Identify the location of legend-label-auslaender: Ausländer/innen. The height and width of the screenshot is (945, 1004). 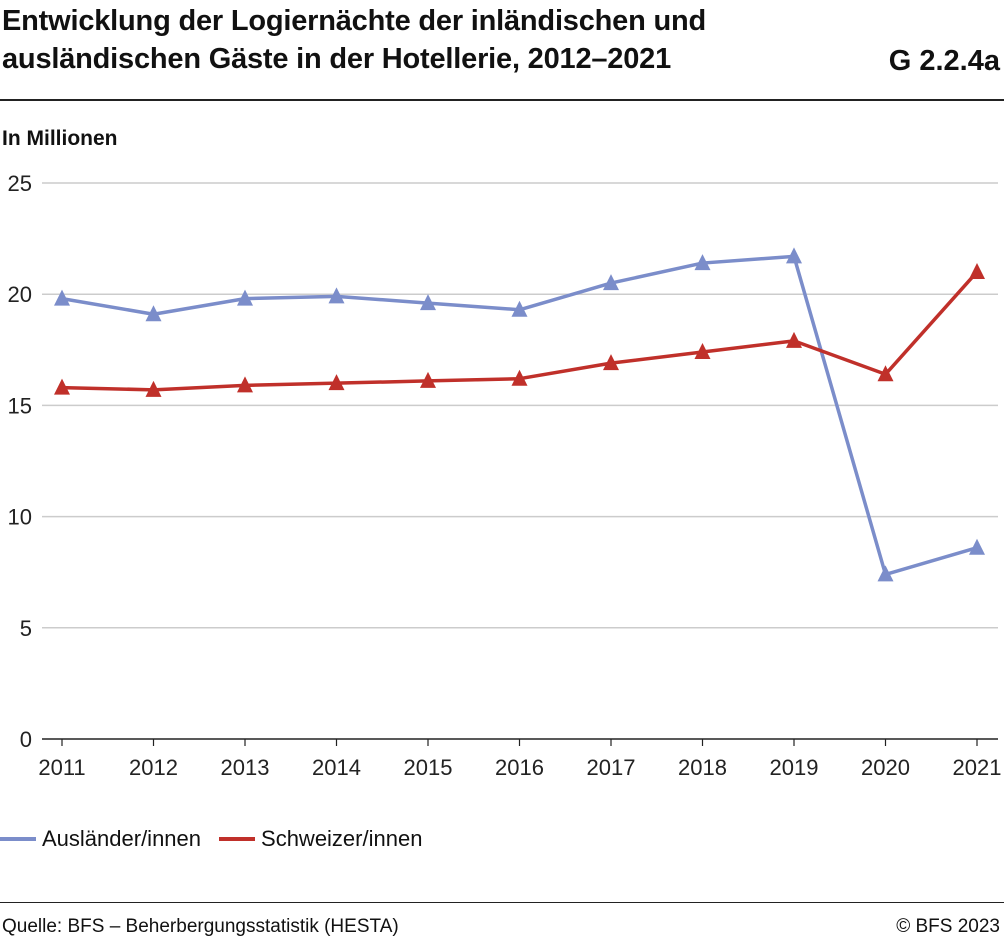
(122, 838).